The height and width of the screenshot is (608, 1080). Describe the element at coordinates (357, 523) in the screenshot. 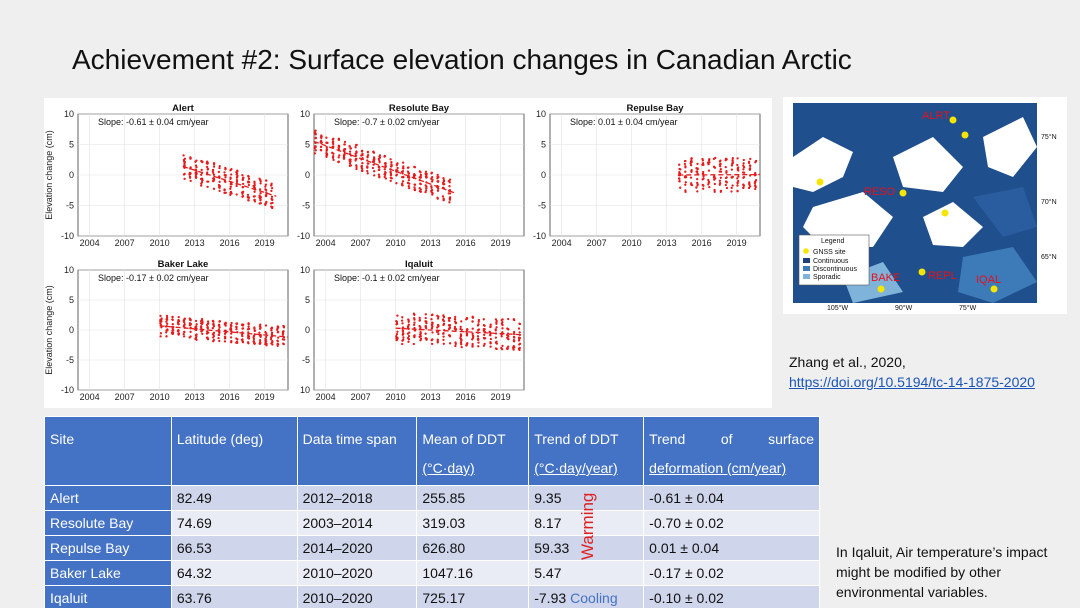

I see `table-cell: 2003–2014` at that location.